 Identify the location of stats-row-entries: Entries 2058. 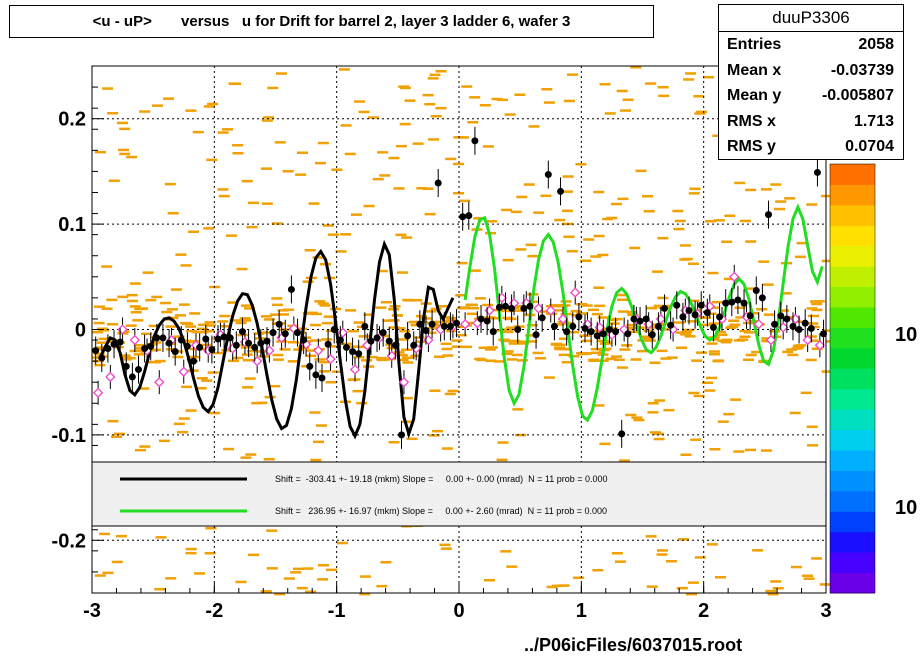
(811, 45).